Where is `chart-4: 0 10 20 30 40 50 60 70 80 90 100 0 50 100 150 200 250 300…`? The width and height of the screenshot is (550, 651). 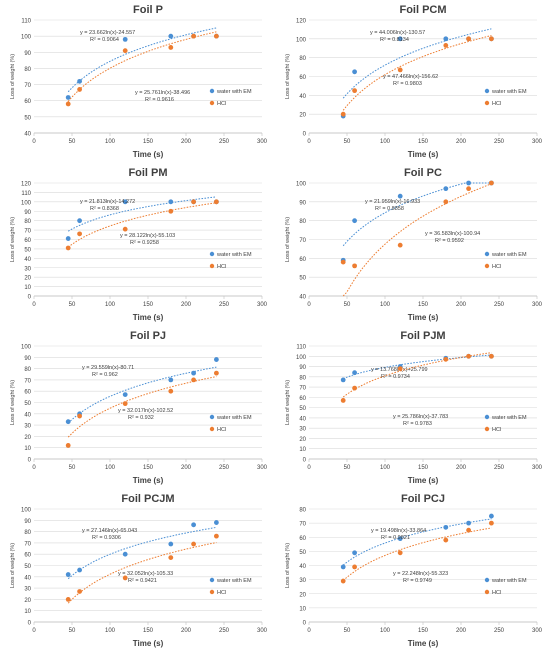
chart-4: 0 10 20 30 40 50 60 70 80 90 100 0 50 100 150 200 250 300… is located at coordinates (139, 407).